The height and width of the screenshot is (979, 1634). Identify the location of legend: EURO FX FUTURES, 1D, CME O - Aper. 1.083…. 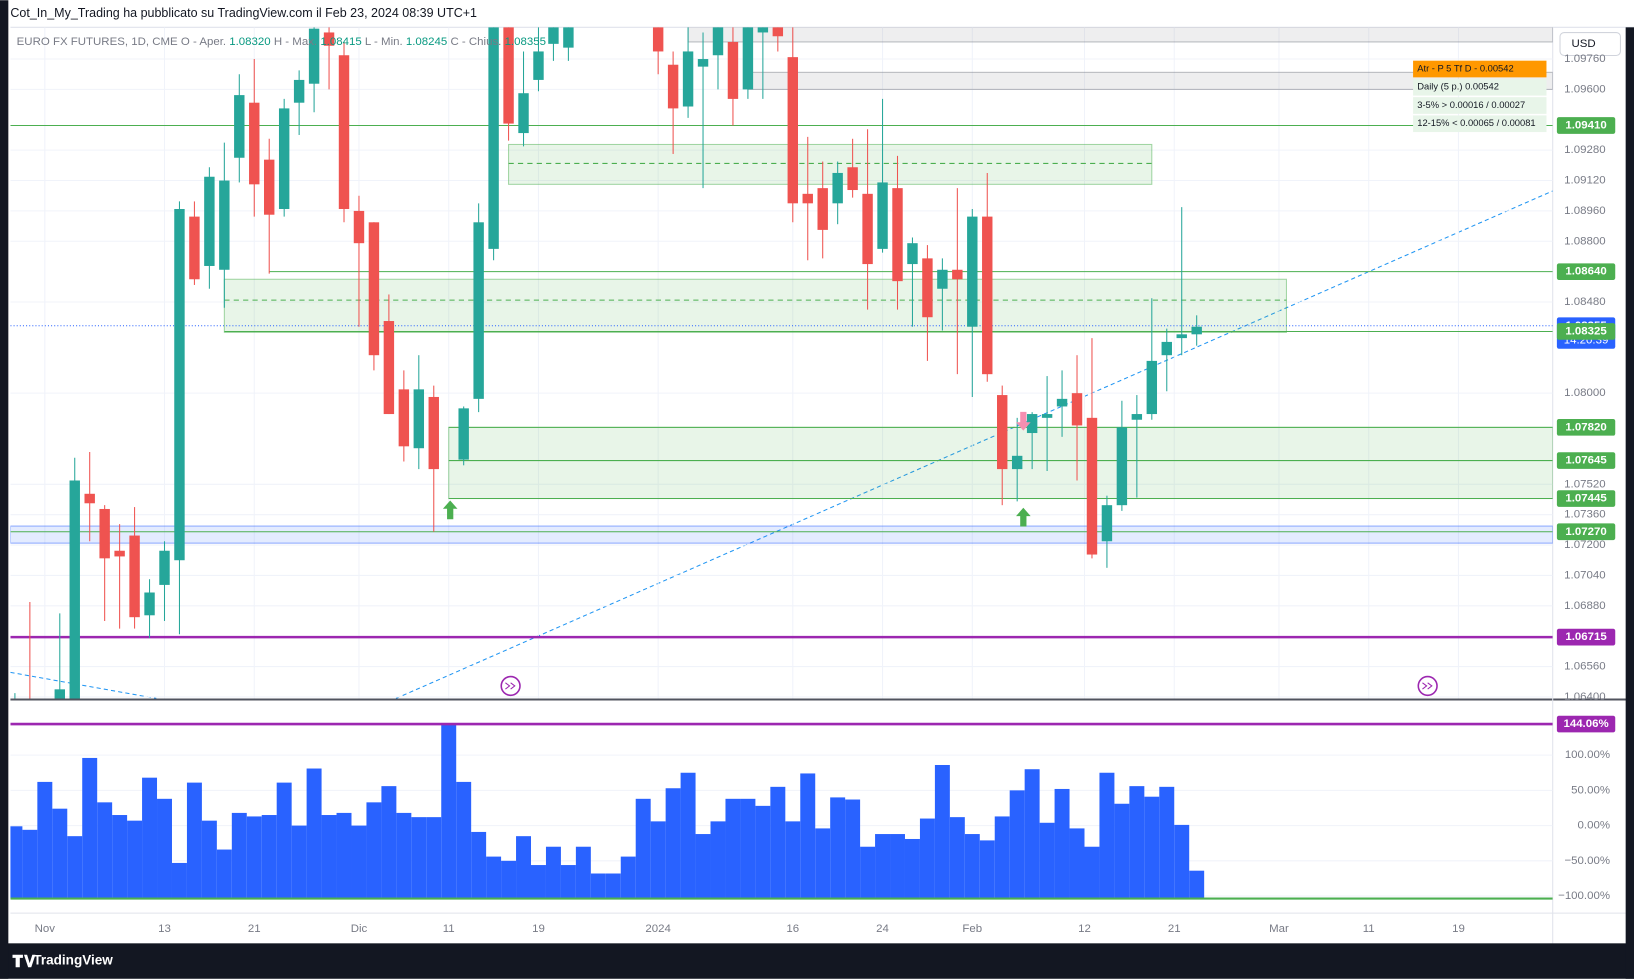
(281, 42).